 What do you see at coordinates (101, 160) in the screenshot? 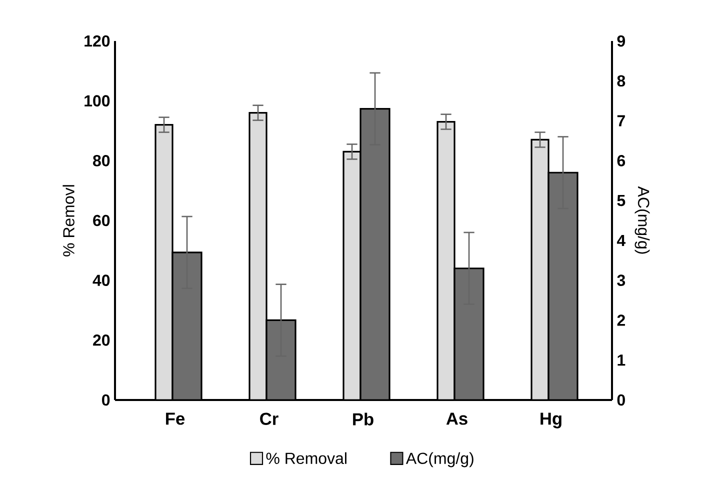
I see `y-tick-label: 80` at bounding box center [101, 160].